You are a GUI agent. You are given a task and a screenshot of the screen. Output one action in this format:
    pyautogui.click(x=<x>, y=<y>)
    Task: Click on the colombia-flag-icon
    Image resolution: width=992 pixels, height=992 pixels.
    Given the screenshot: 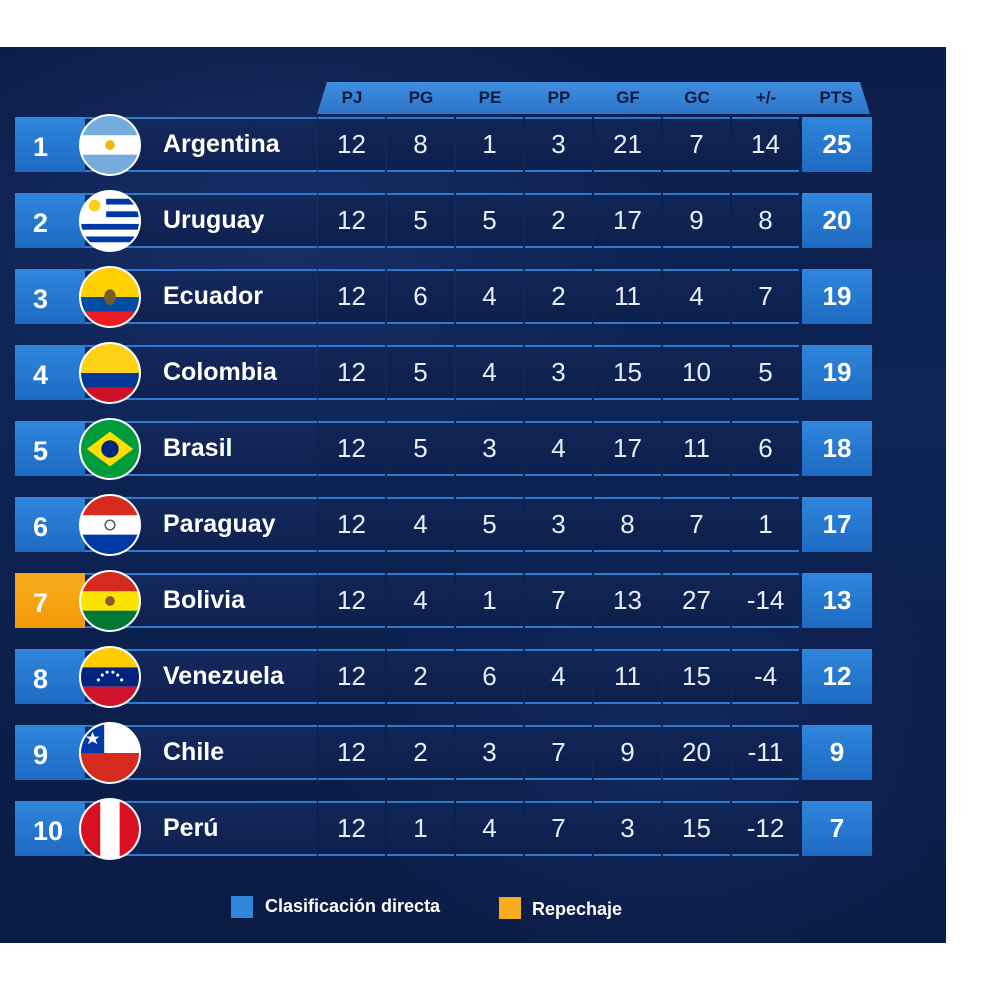 What is the action you would take?
    pyautogui.click(x=110, y=373)
    